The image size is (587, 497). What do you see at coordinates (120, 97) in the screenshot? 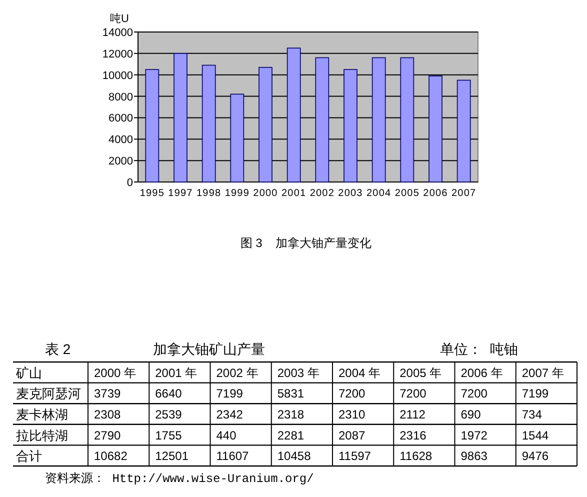
I see `y-tick-label: 8000` at bounding box center [120, 97].